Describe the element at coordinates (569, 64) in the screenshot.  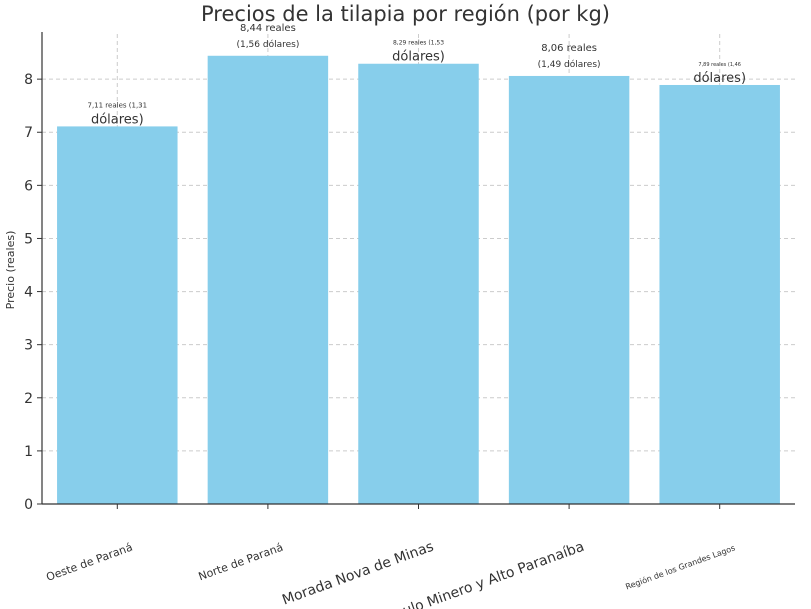
I see `data-label: (1,49 dólares)` at that location.